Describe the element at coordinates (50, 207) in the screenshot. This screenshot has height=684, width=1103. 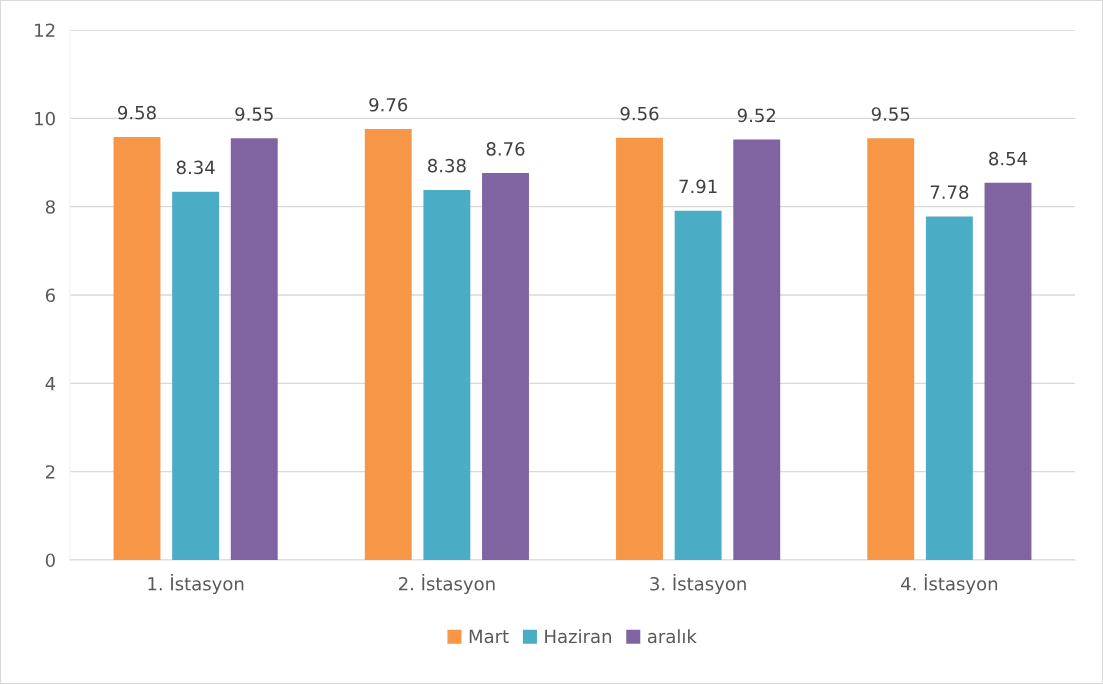
I see `y-tick-label: 8` at that location.